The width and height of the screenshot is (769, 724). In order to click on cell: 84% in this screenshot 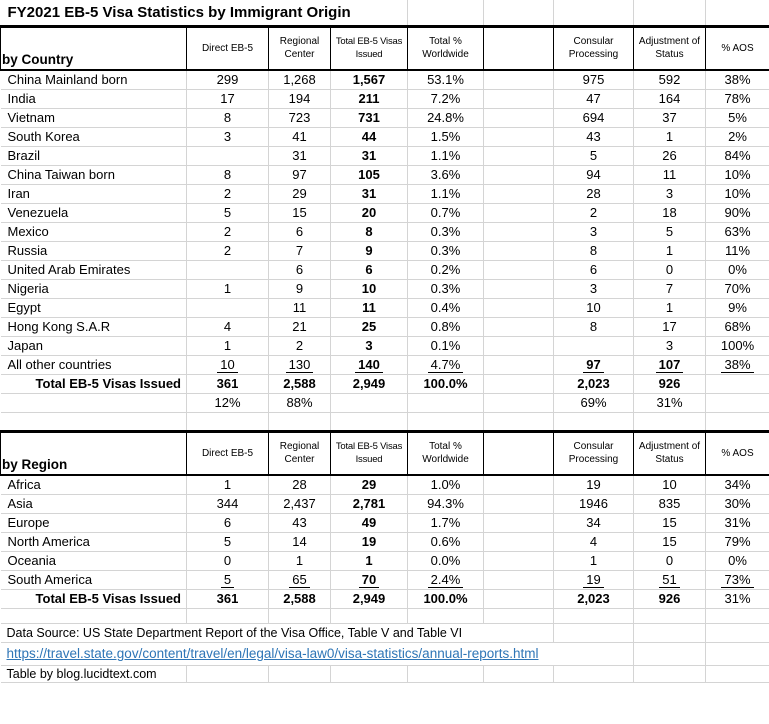, I will do `click(737, 156)`.